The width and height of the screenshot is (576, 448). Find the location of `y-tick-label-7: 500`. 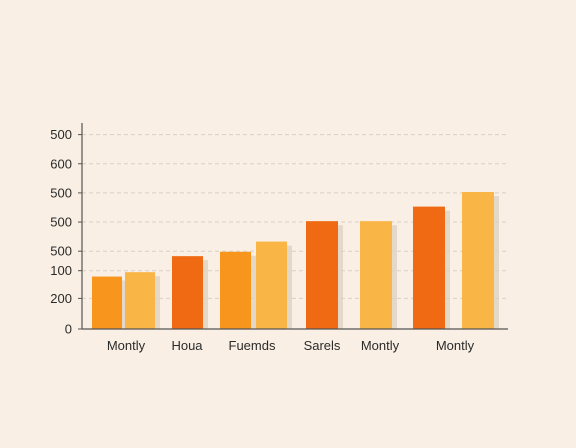

y-tick-label-7: 500 is located at coordinates (61, 134).